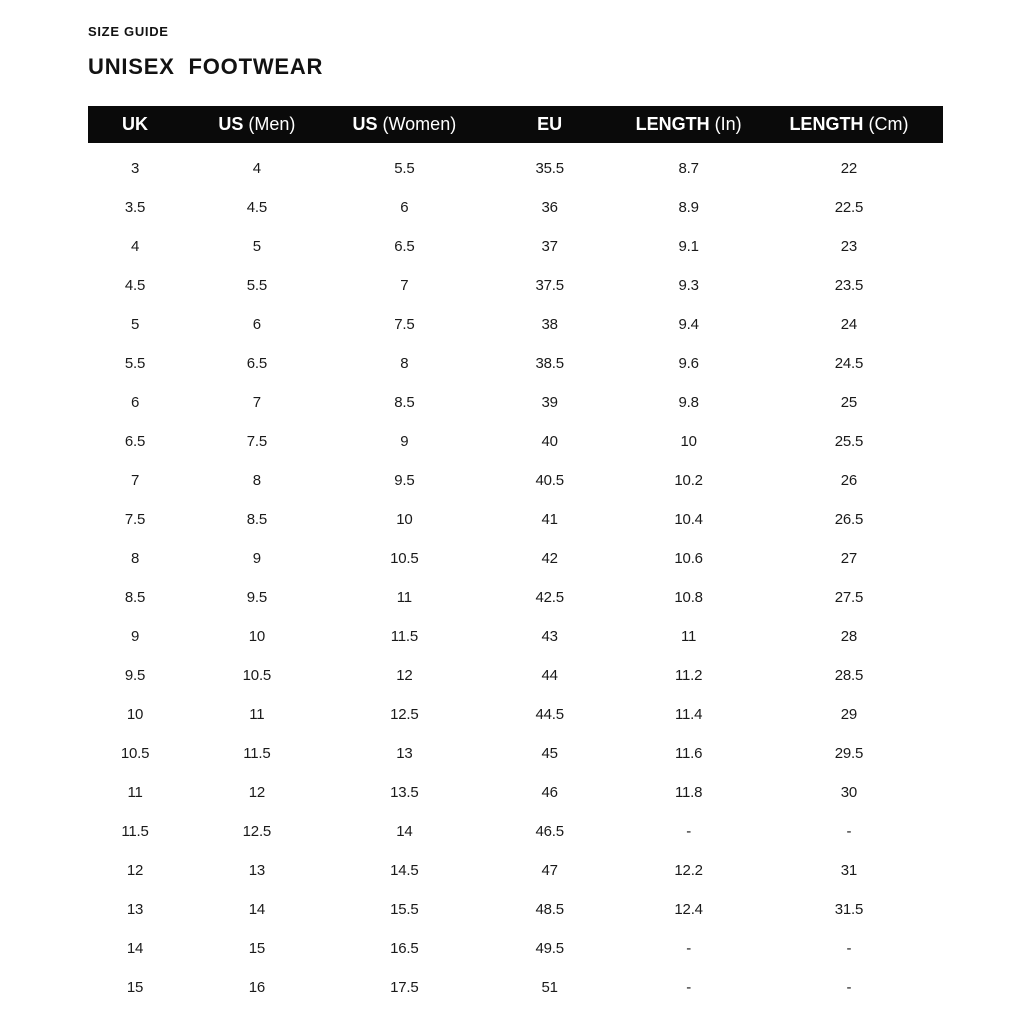 This screenshot has height=1024, width=1024. I want to click on table-cell: 37, so click(549, 246).